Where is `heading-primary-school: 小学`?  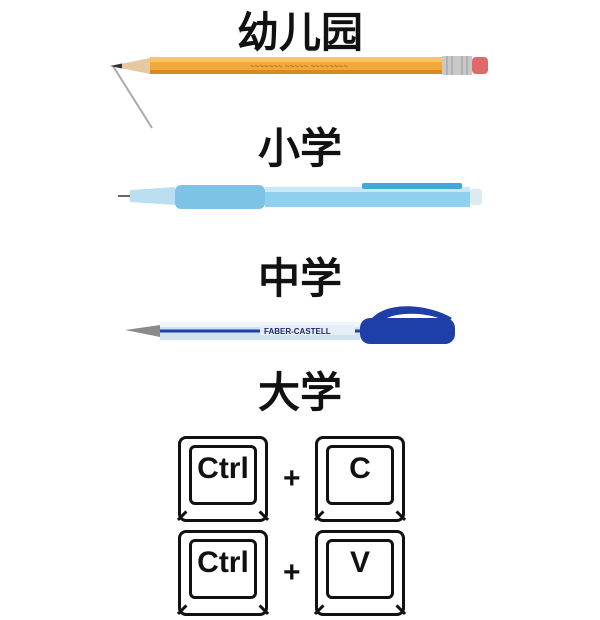 heading-primary-school: 小学 is located at coordinates (299, 148).